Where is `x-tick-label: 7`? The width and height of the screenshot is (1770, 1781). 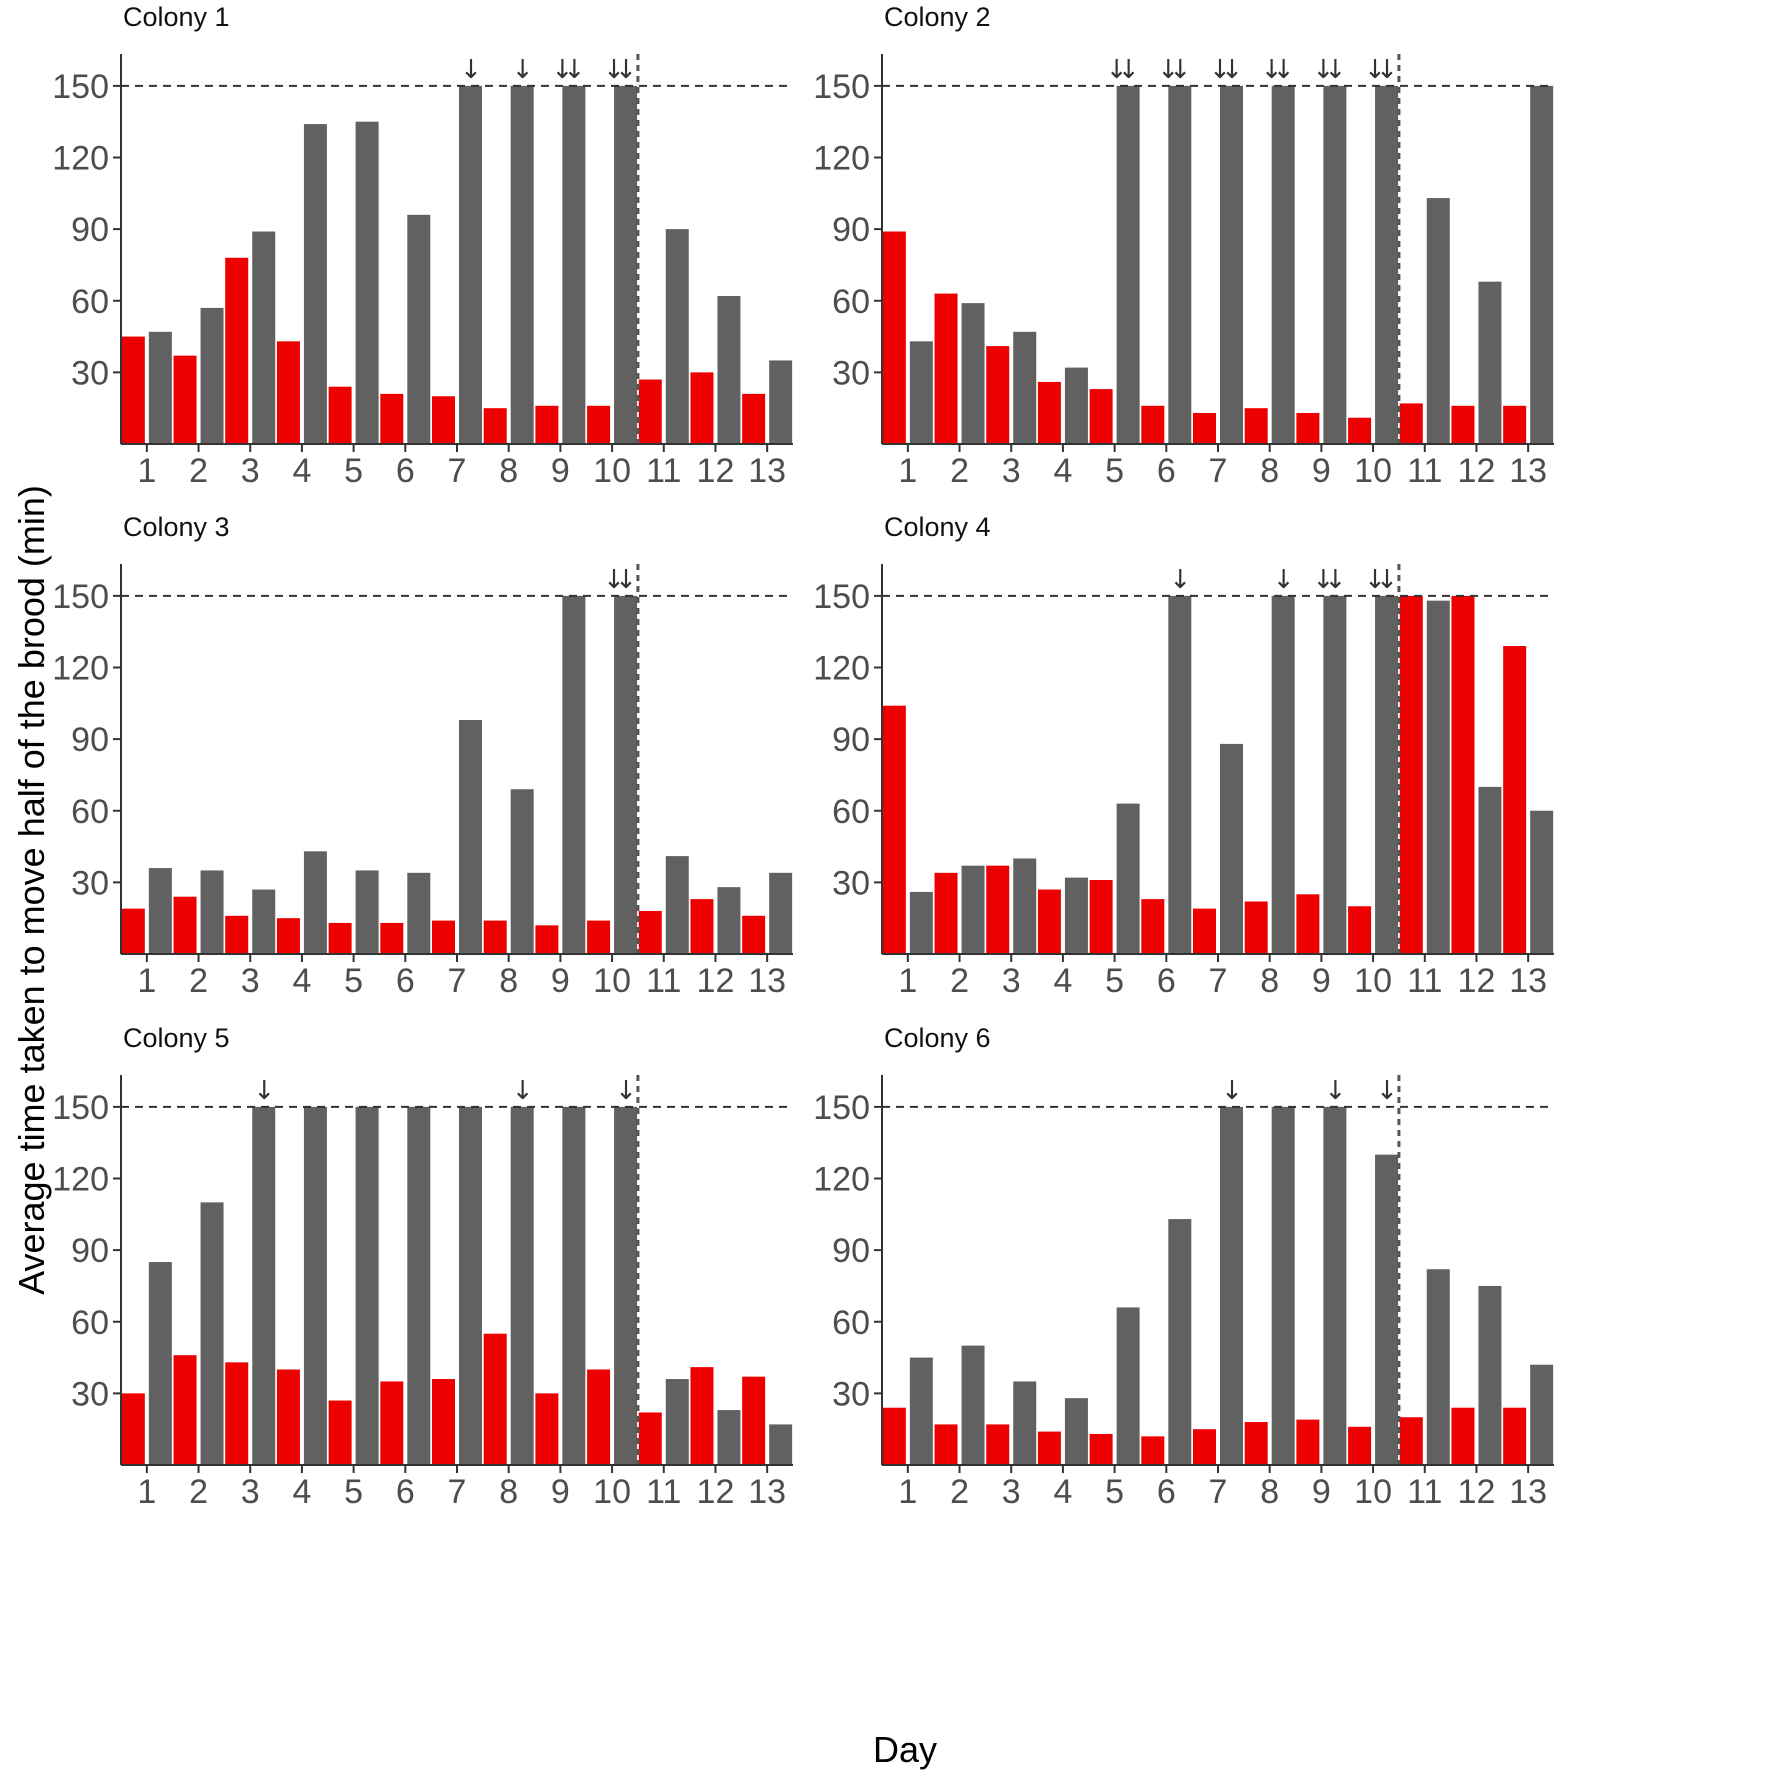
x-tick-label: 7 is located at coordinates (1218, 1492).